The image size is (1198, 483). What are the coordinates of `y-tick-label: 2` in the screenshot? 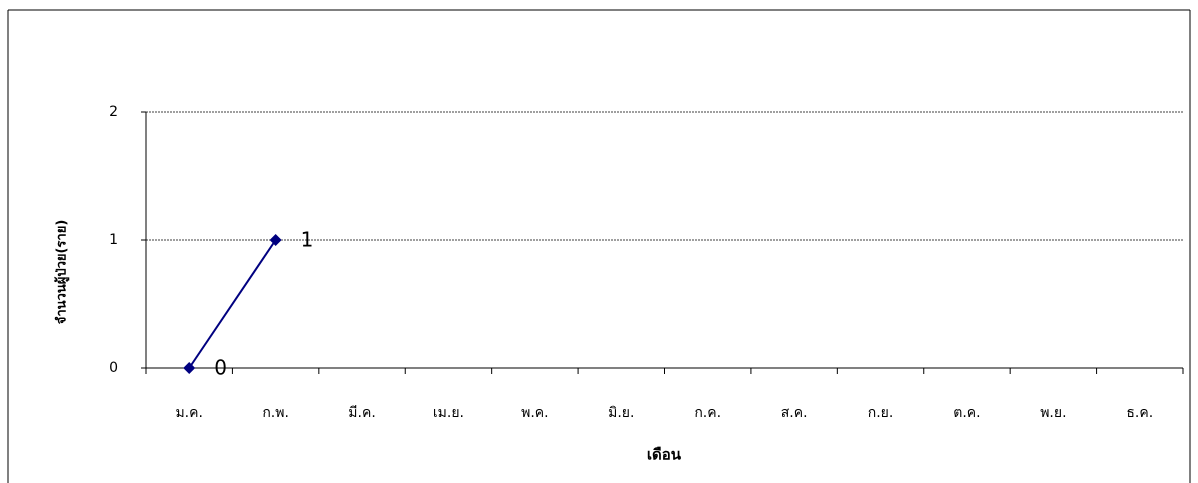 It's located at (113, 112).